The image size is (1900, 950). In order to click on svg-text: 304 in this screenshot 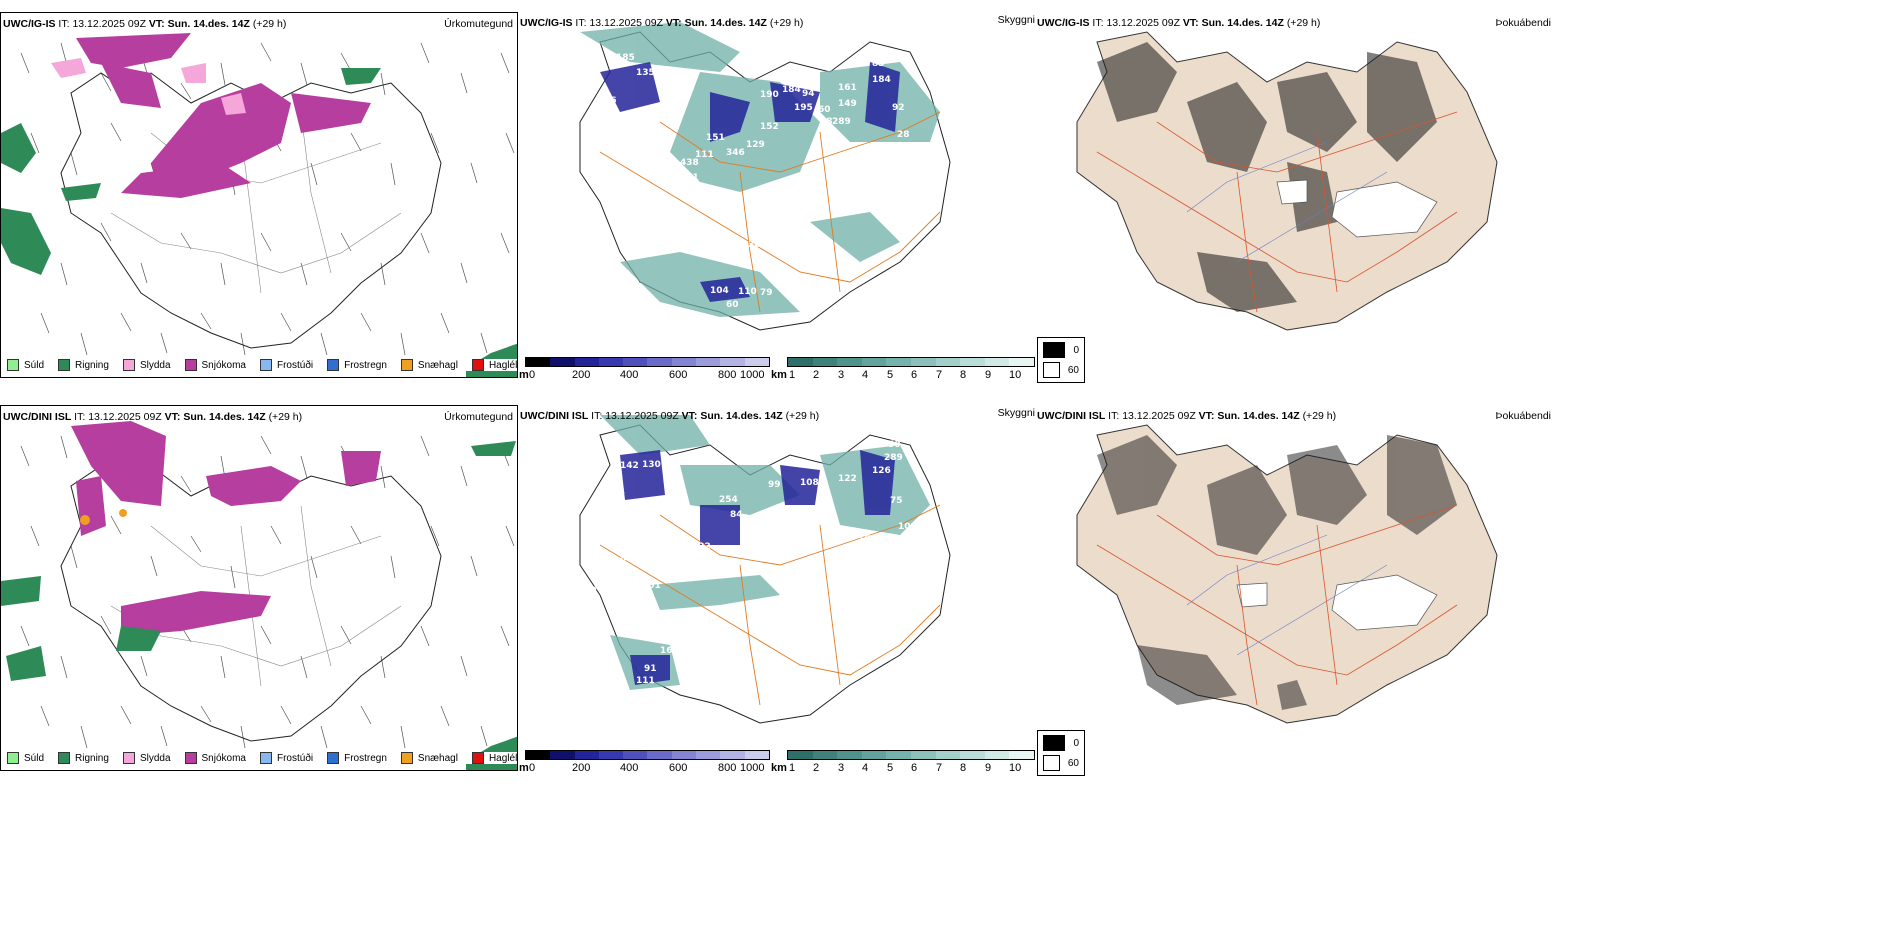, I will do `click(757, 245)`.